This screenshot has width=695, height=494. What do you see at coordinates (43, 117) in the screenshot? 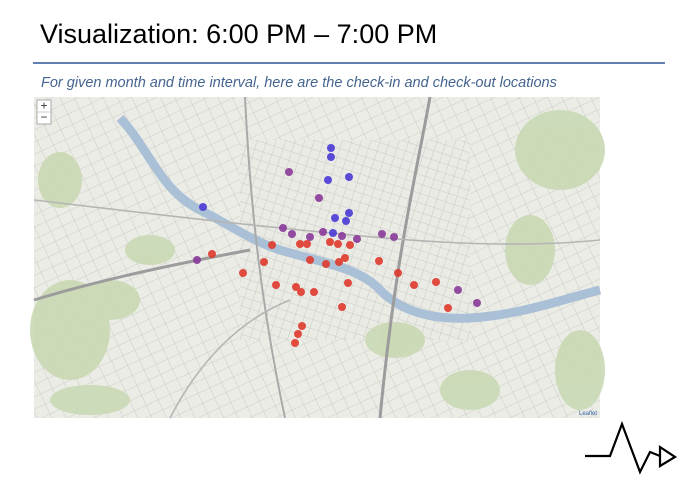
I see `zoom-out: −` at bounding box center [43, 117].